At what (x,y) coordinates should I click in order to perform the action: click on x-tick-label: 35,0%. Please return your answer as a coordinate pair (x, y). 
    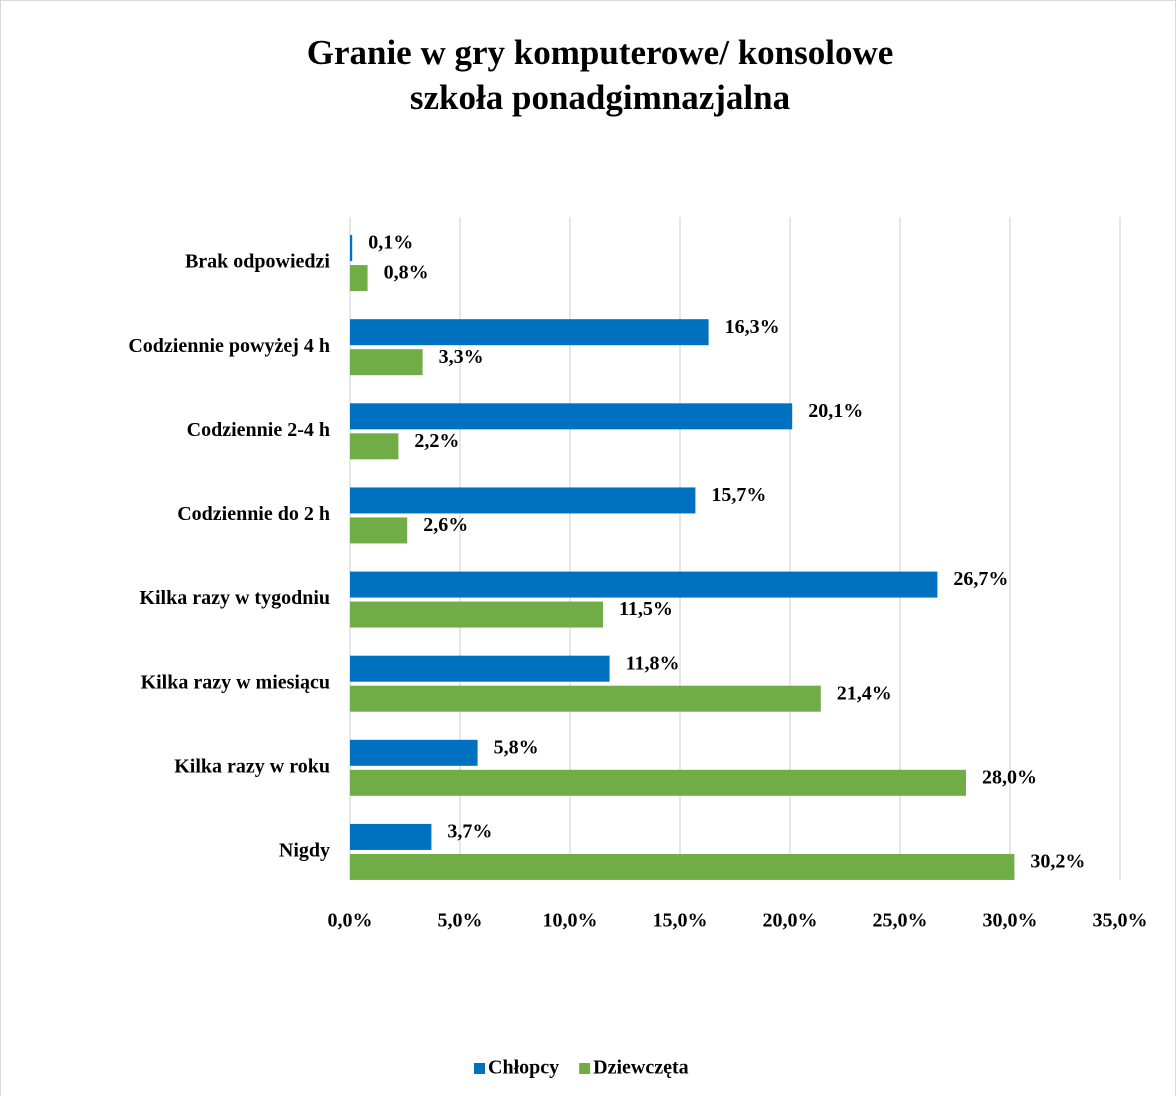
    Looking at the image, I should click on (1120, 921).